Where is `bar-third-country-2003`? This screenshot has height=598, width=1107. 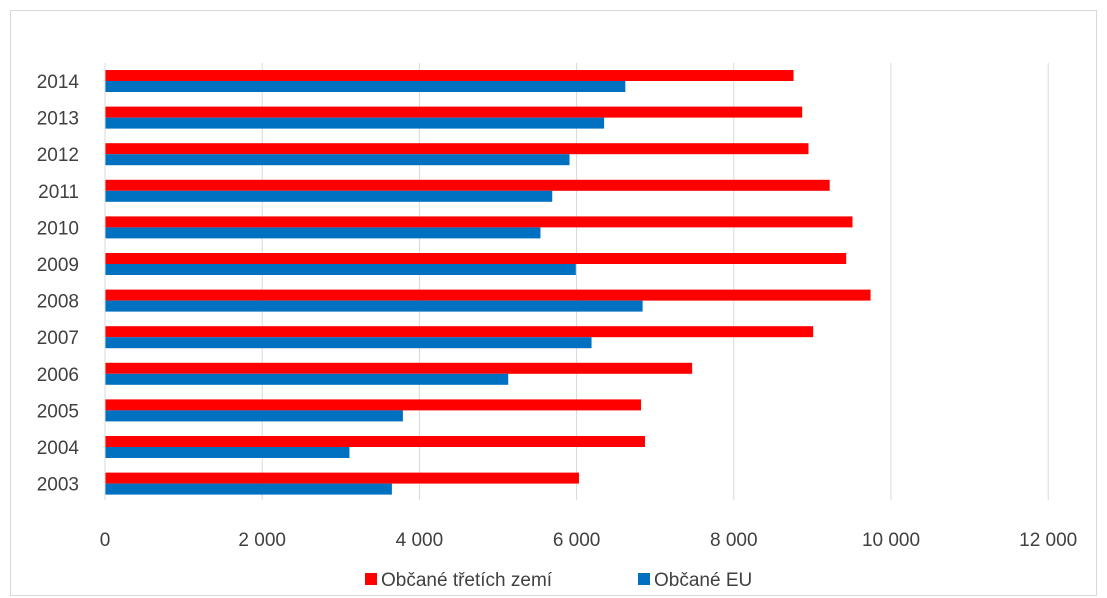 bar-third-country-2003 is located at coordinates (342, 478).